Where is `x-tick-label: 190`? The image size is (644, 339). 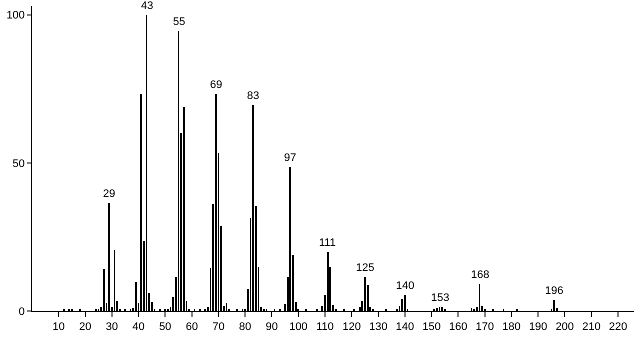 x-tick-label: 190 is located at coordinates (538, 327).